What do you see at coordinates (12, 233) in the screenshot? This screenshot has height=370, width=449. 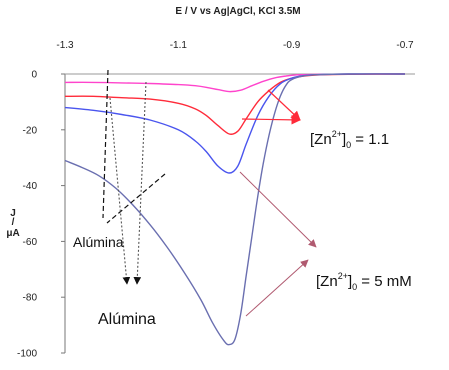 I see `y-axis-label-unit: μA` at bounding box center [12, 233].